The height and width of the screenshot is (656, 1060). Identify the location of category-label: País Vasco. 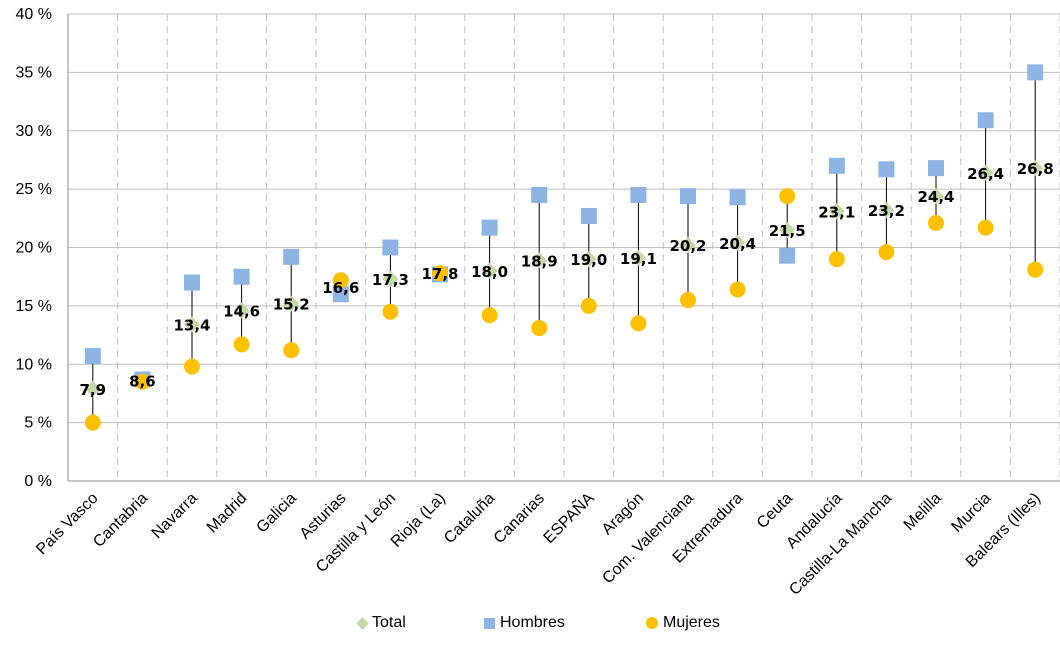
(67, 524).